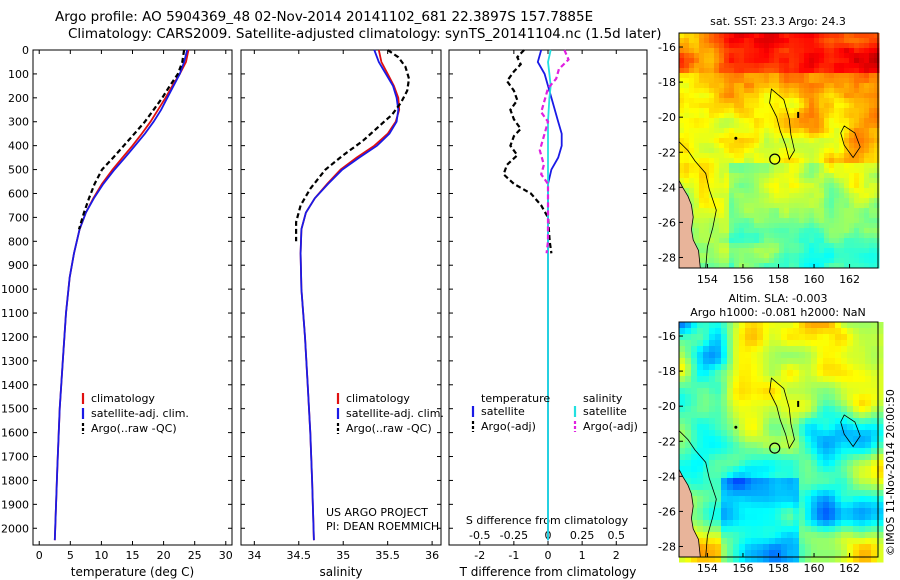 The image size is (900, 580). I want to click on sla_map-ytick-label: -26, so click(667, 511).